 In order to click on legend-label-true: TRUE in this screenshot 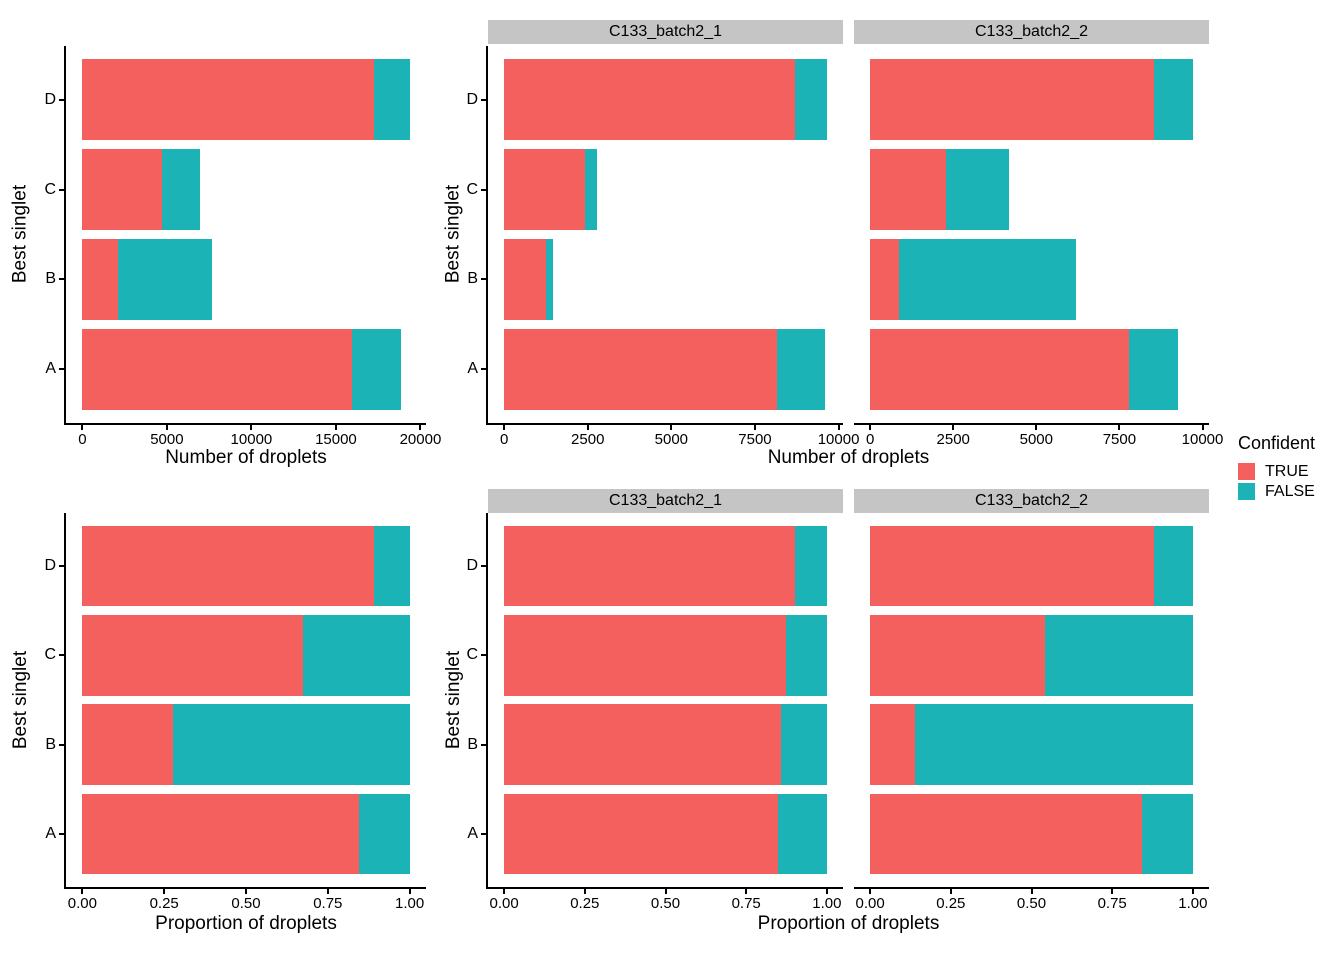, I will do `click(1287, 471)`.